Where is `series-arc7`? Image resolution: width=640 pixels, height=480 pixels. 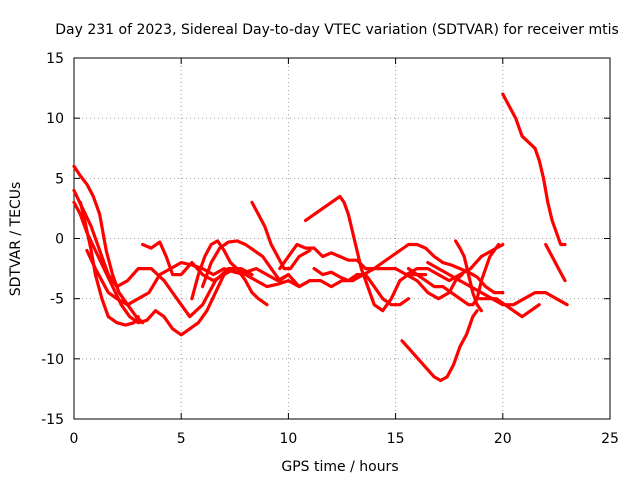 series-arc7 is located at coordinates (229, 273).